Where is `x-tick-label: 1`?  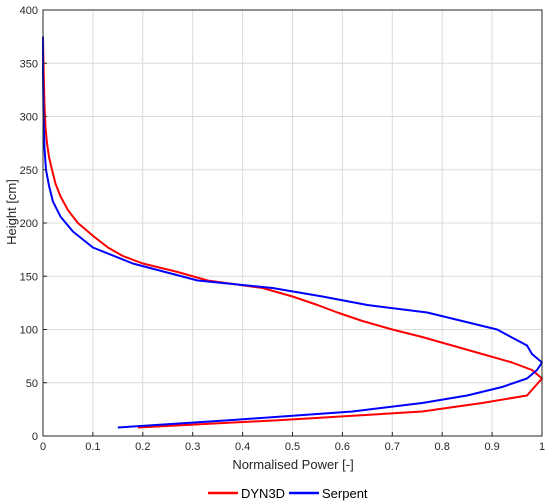
x-tick-label: 1 is located at coordinates (542, 447).